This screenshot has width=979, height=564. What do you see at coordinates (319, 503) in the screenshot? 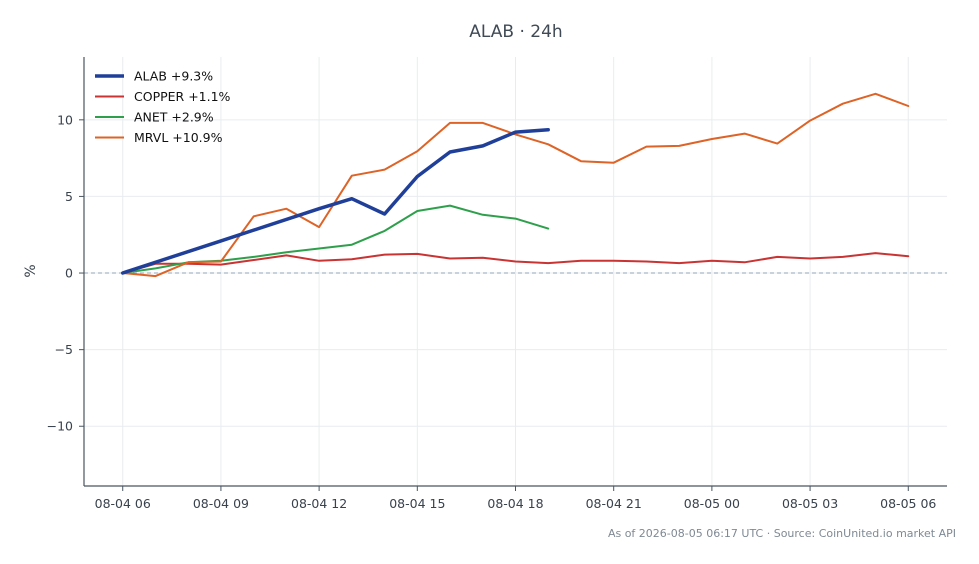
I see `x-tick-label: 08-04 12` at bounding box center [319, 503].